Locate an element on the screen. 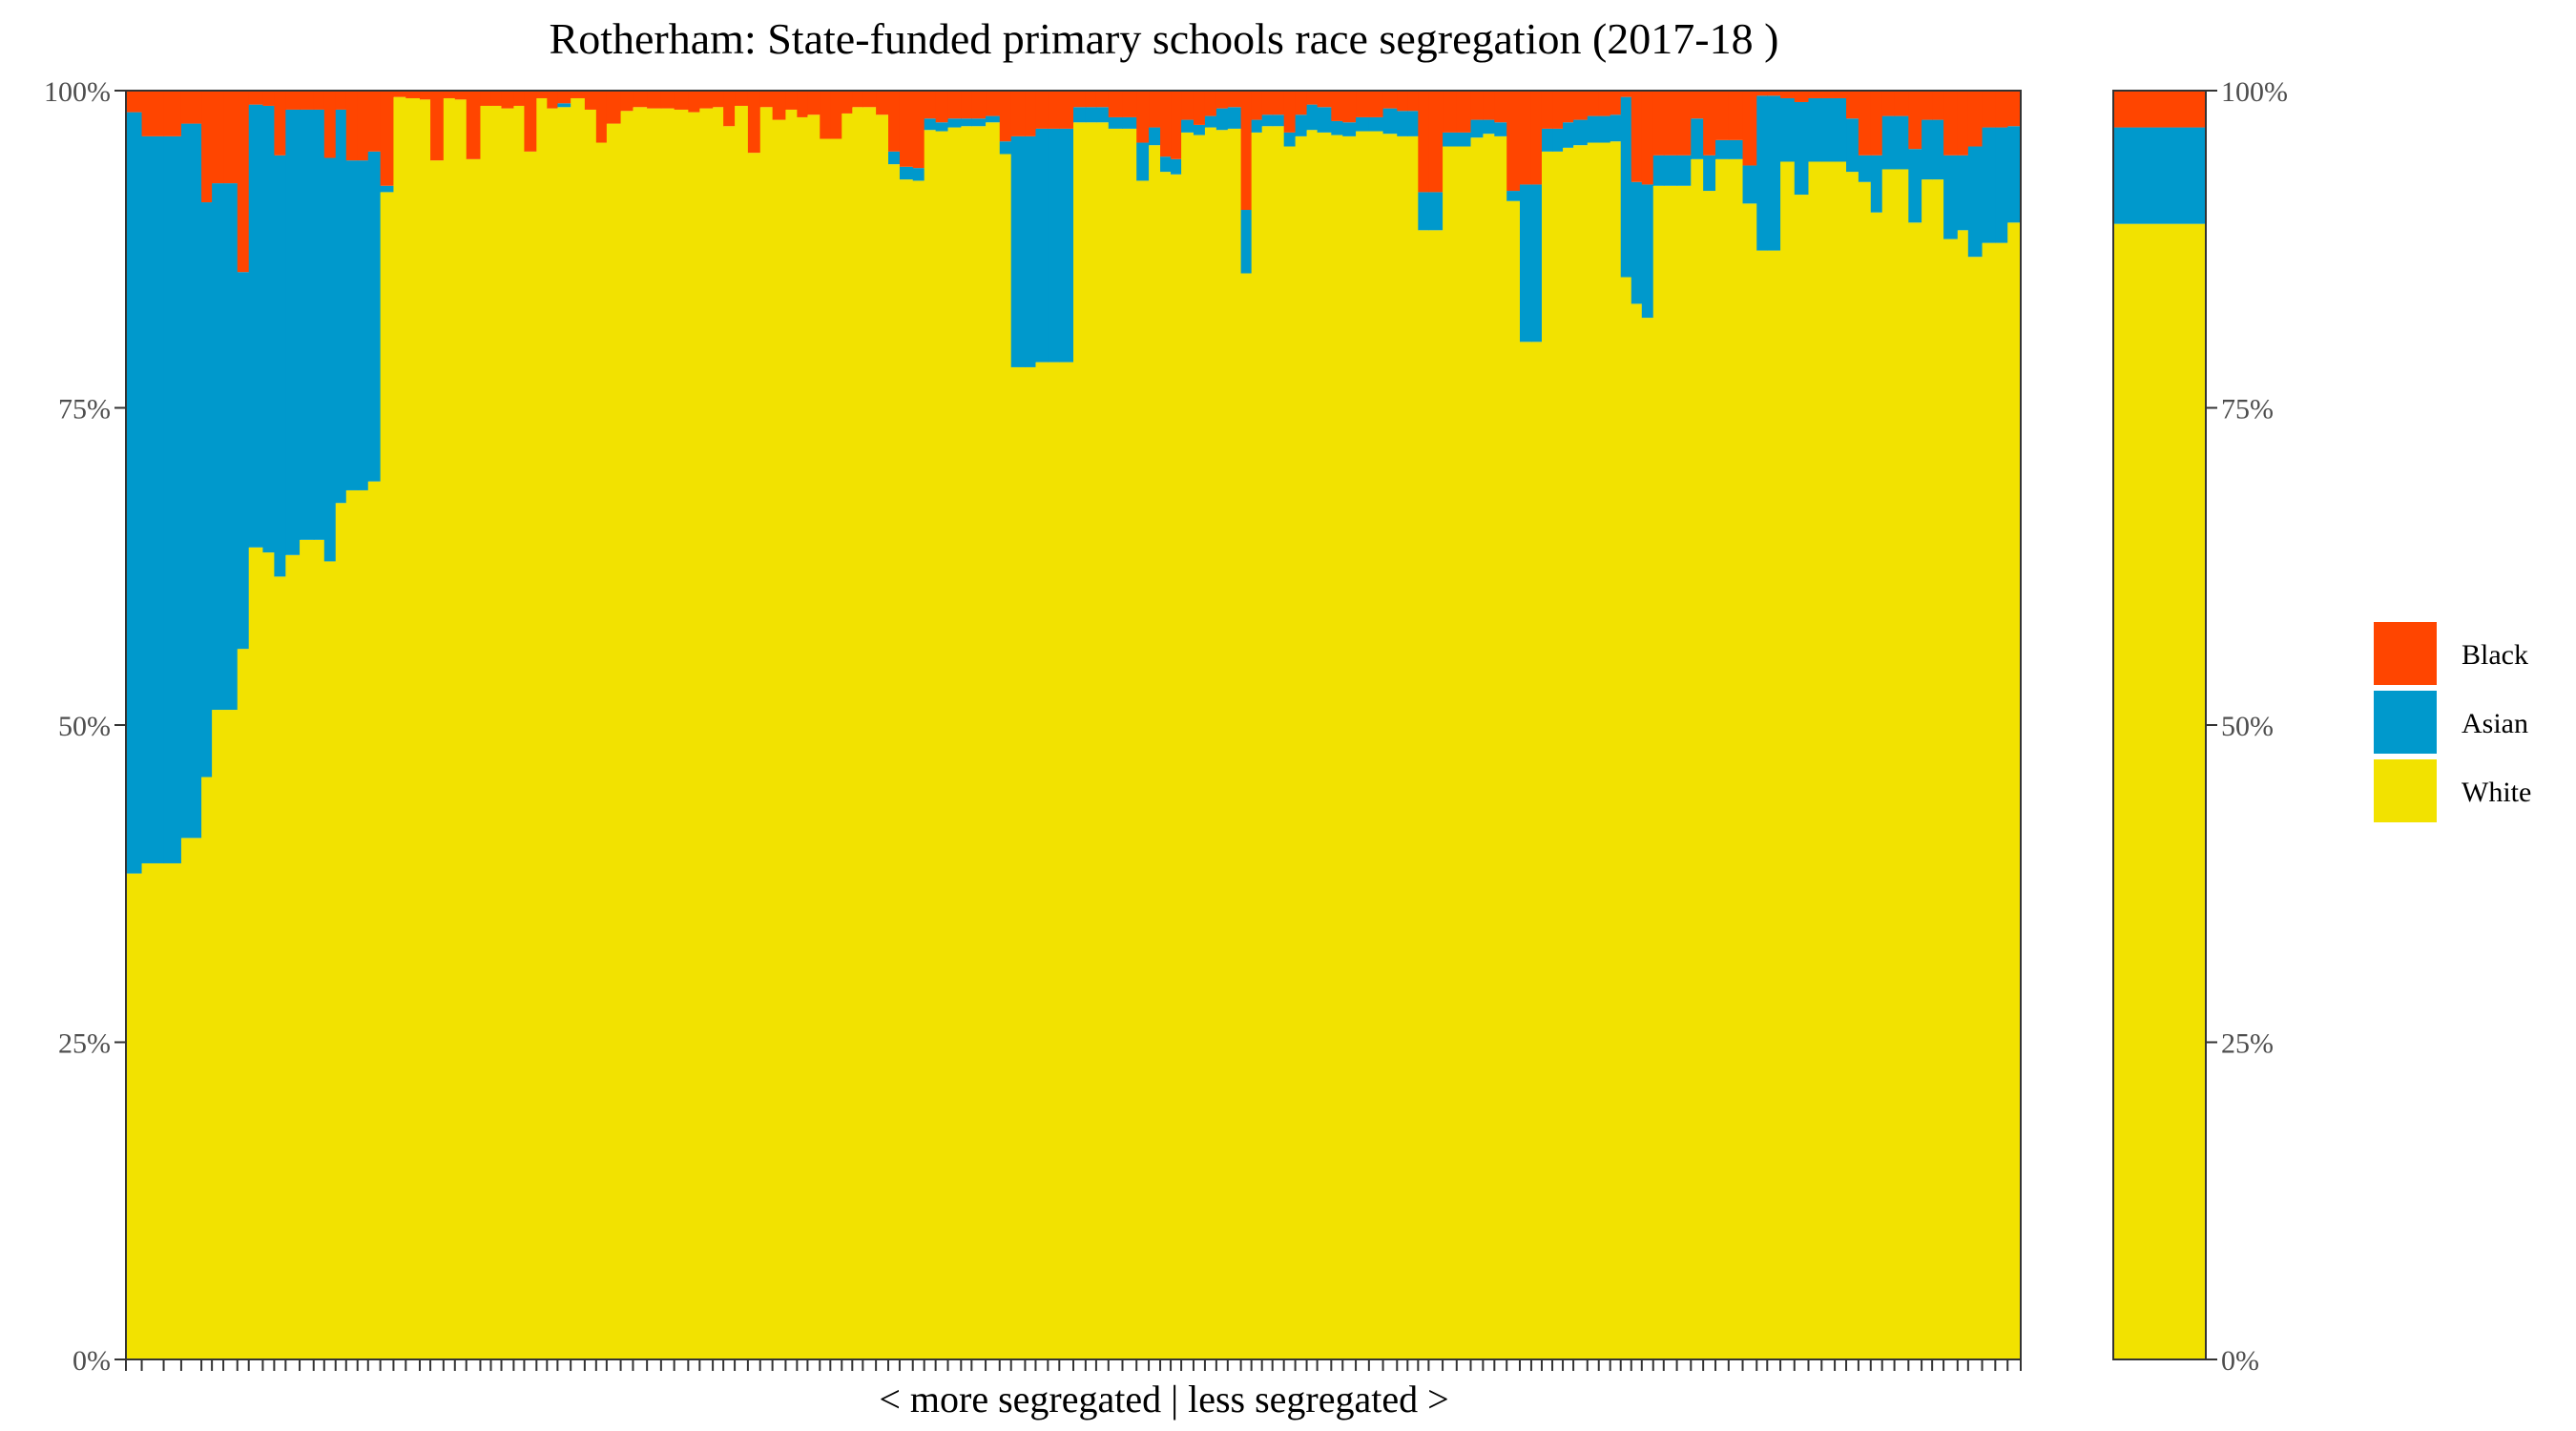  legend: Black Asian White is located at coordinates (2452, 722).